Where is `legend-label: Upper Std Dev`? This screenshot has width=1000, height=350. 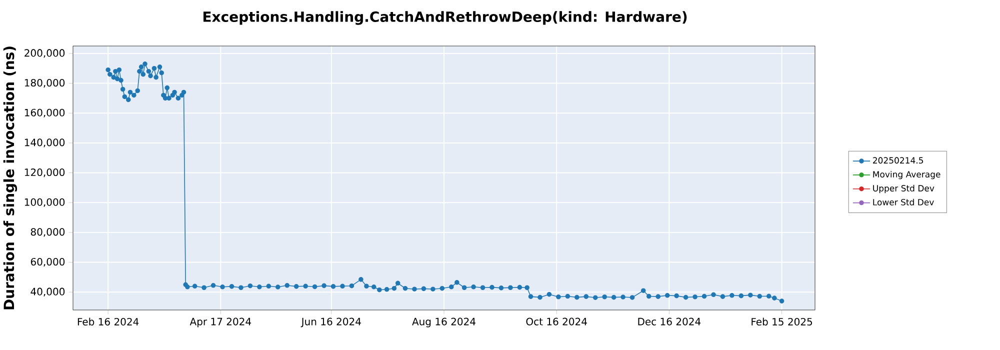
legend-label: Upper Std Dev is located at coordinates (903, 189).